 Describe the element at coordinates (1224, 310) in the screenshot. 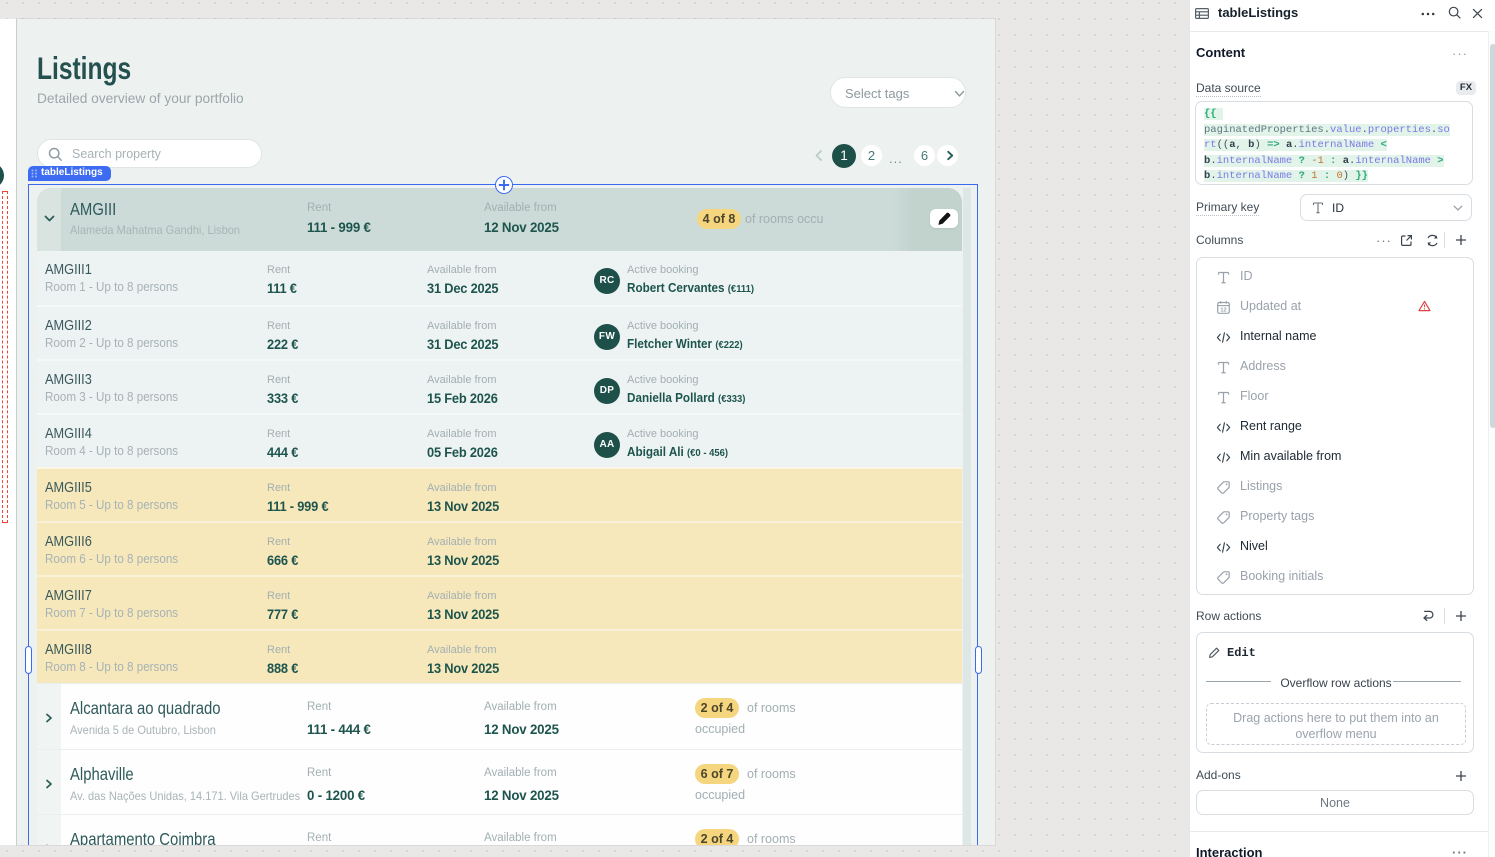

I see `svg-text: 12` at that location.